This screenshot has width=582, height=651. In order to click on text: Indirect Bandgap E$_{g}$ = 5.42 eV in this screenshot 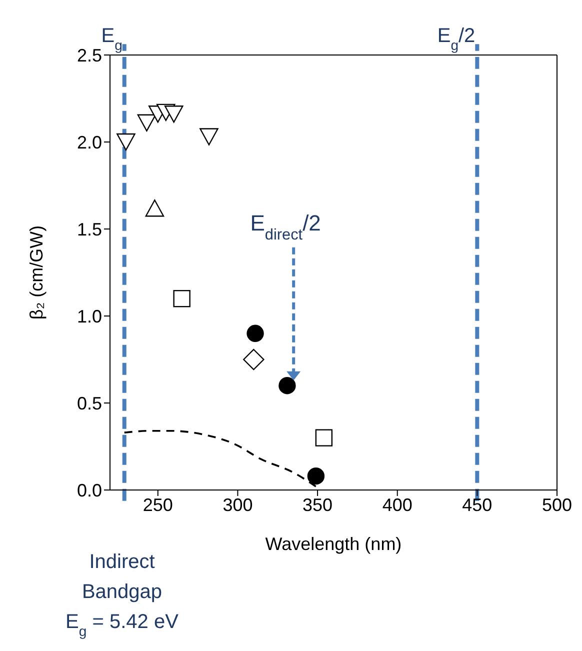, I will do `click(123, 595)`.